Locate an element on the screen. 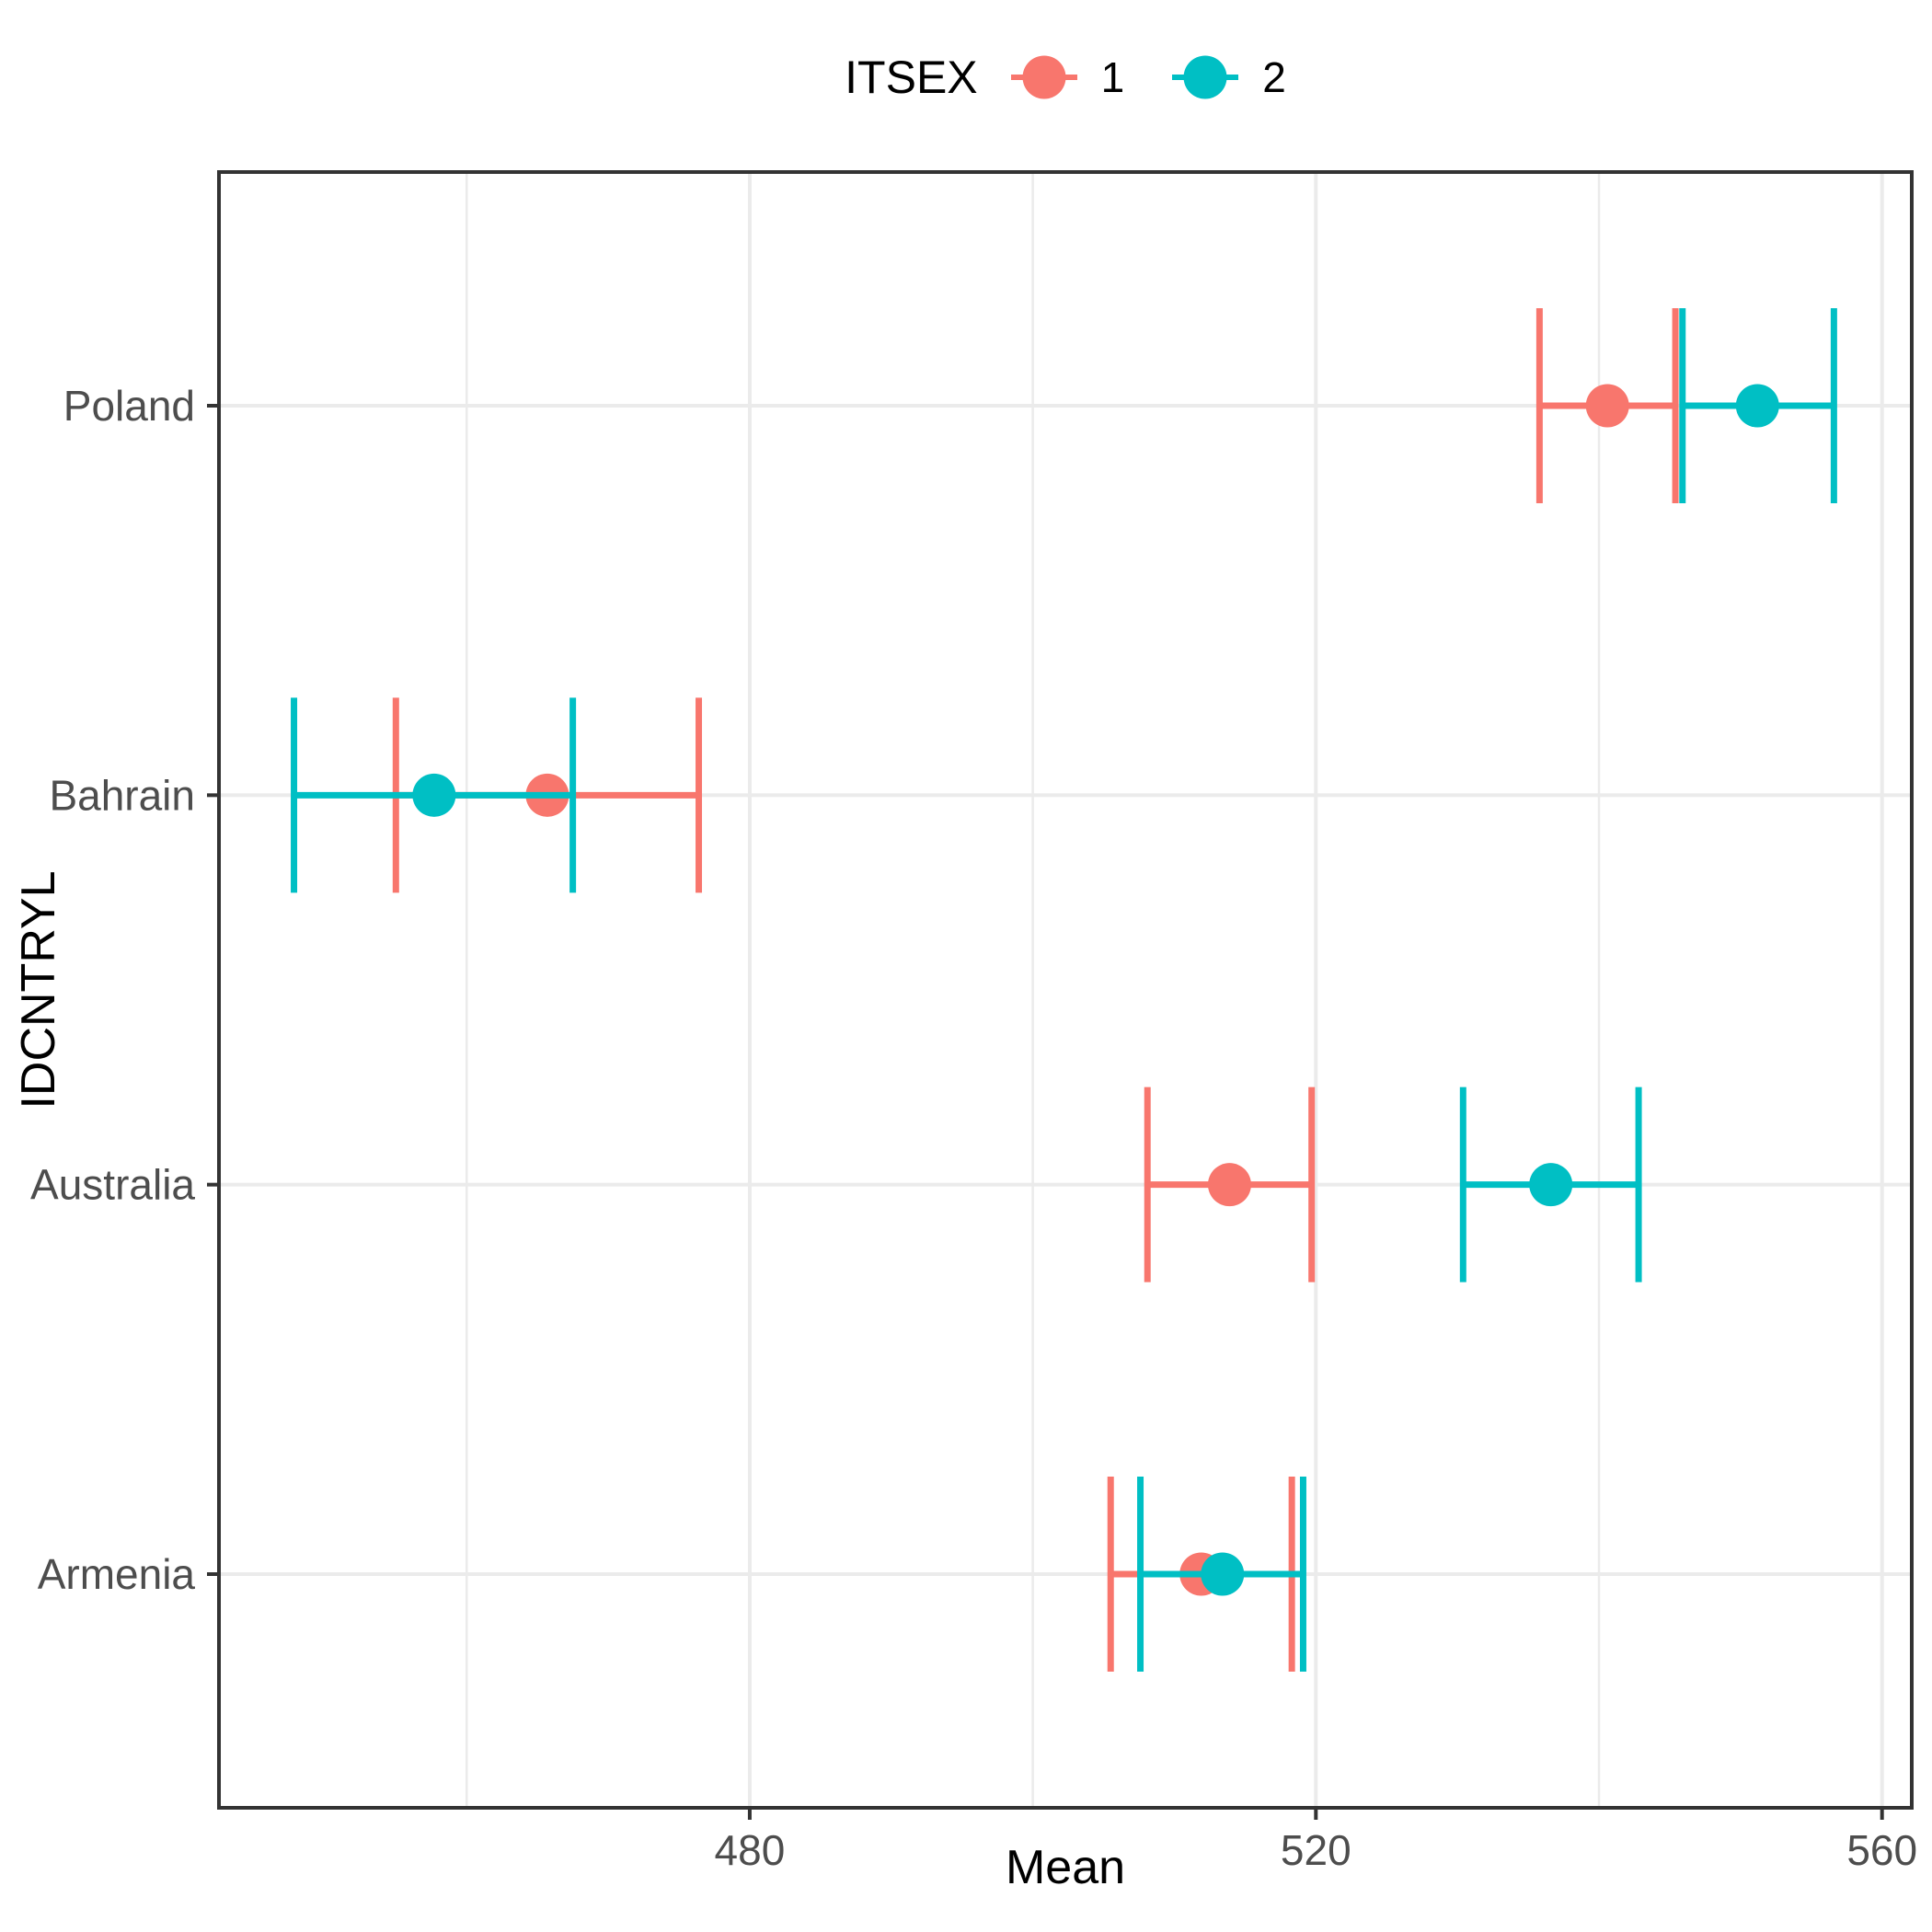  legend-item-2: 2 is located at coordinates (1229, 77).